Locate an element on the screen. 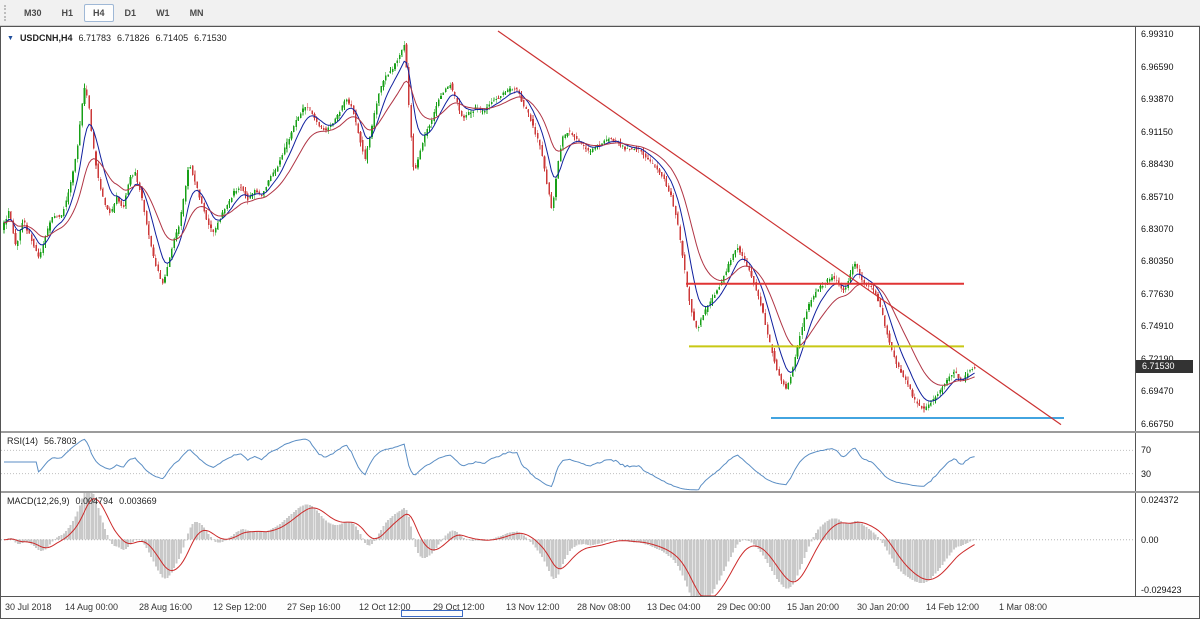 The width and height of the screenshot is (1200, 619). rsi-chart is located at coordinates (568, 462).